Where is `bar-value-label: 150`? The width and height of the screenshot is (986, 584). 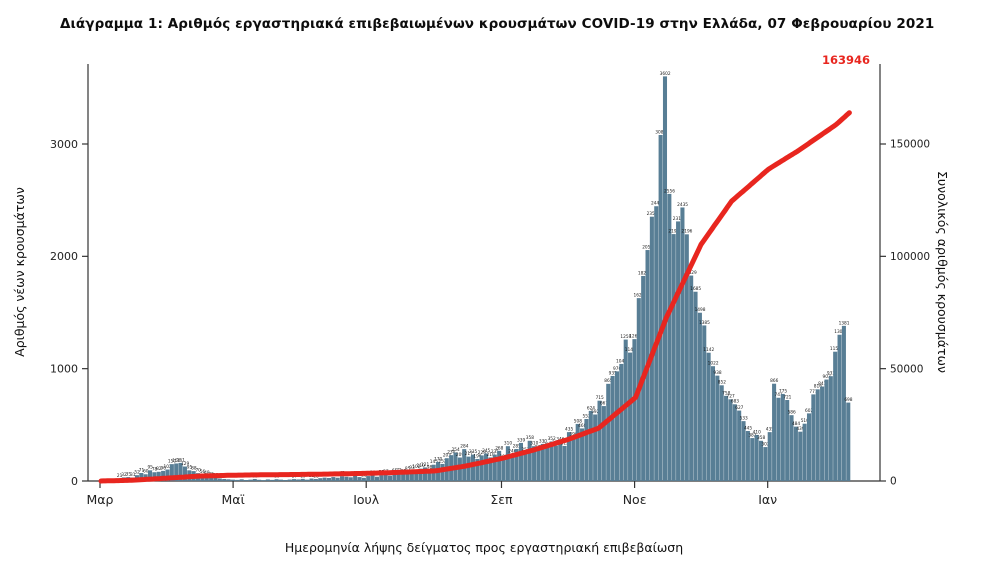 bar-value-label: 150 is located at coordinates (172, 462).